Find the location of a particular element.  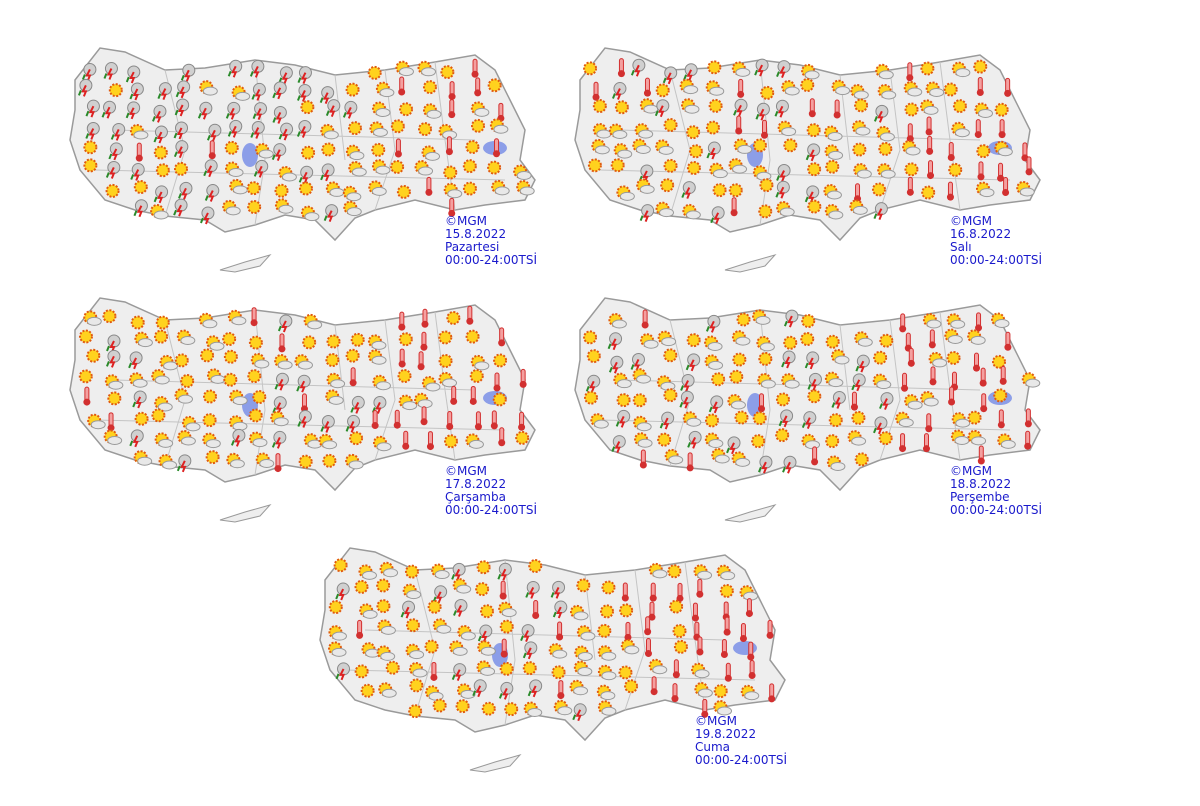

caption-date: 15.8.2022 is located at coordinates (475, 234).